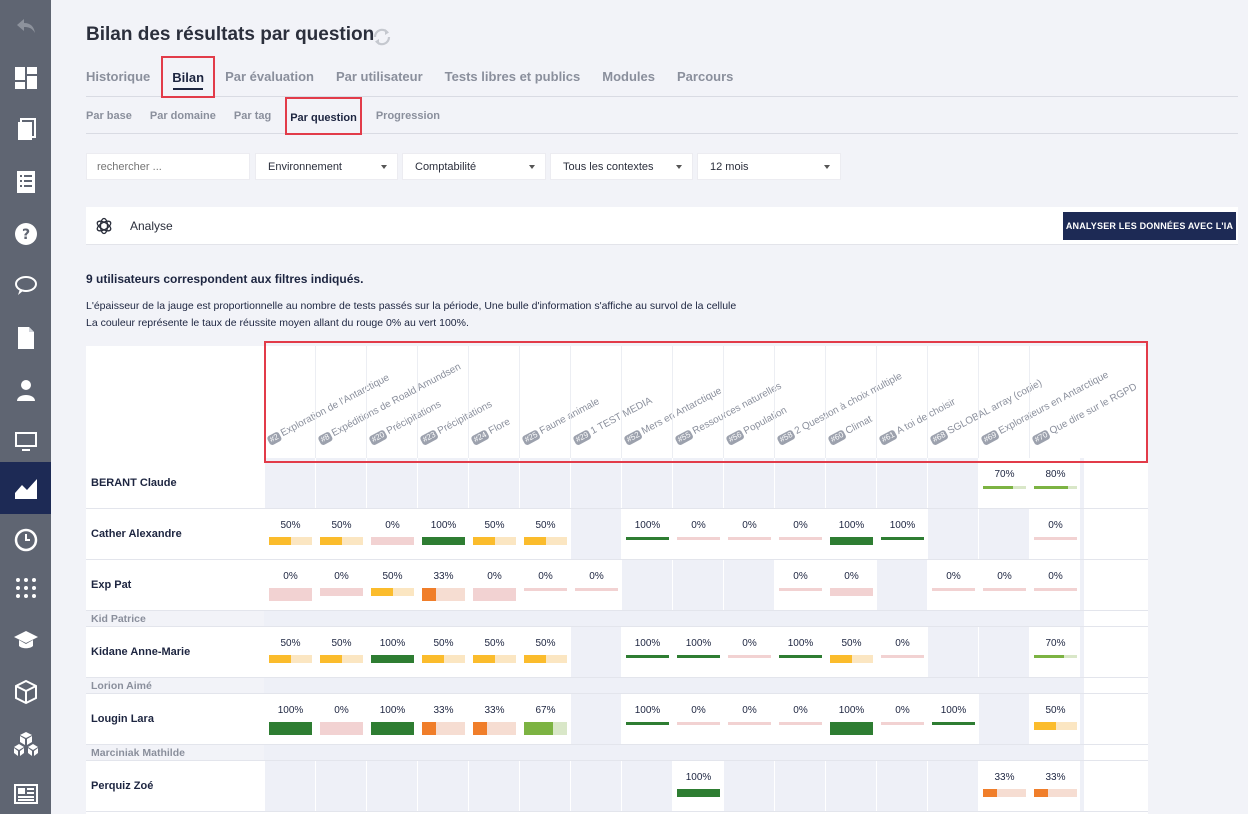 This screenshot has width=1248, height=814. What do you see at coordinates (25, 588) in the screenshot?
I see `dots-grid-icon` at bounding box center [25, 588].